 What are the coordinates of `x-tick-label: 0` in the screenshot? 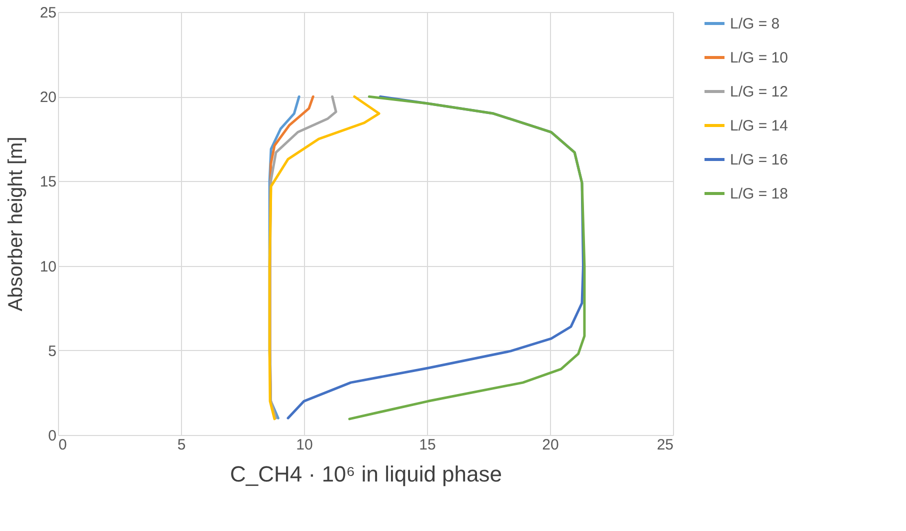 It's located at (62, 445).